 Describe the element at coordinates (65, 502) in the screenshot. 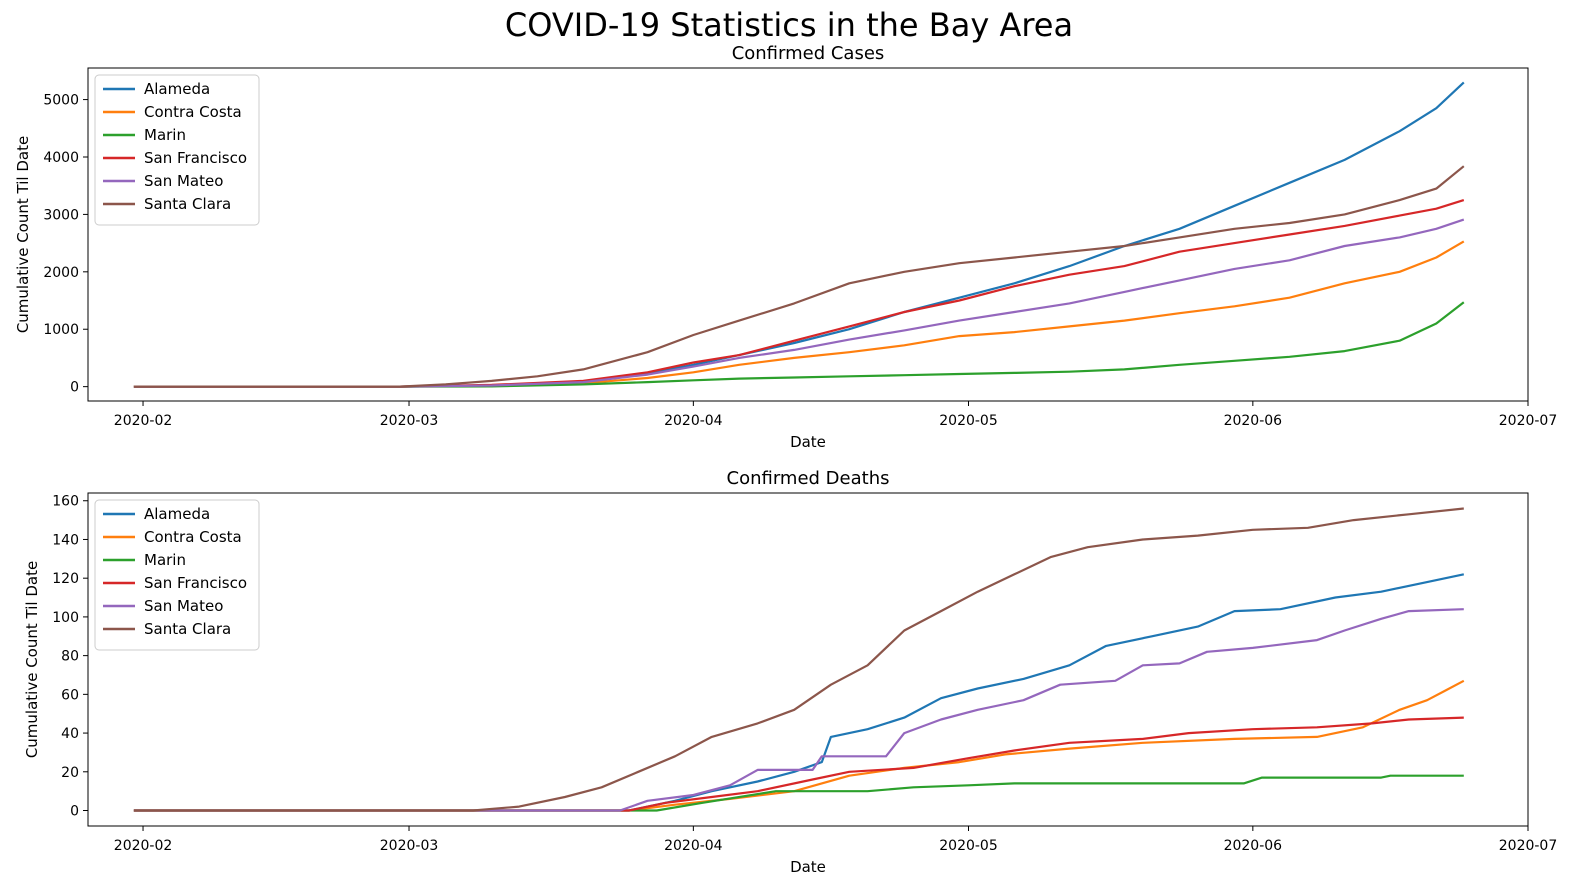

I see `y-tick-label: 160` at that location.